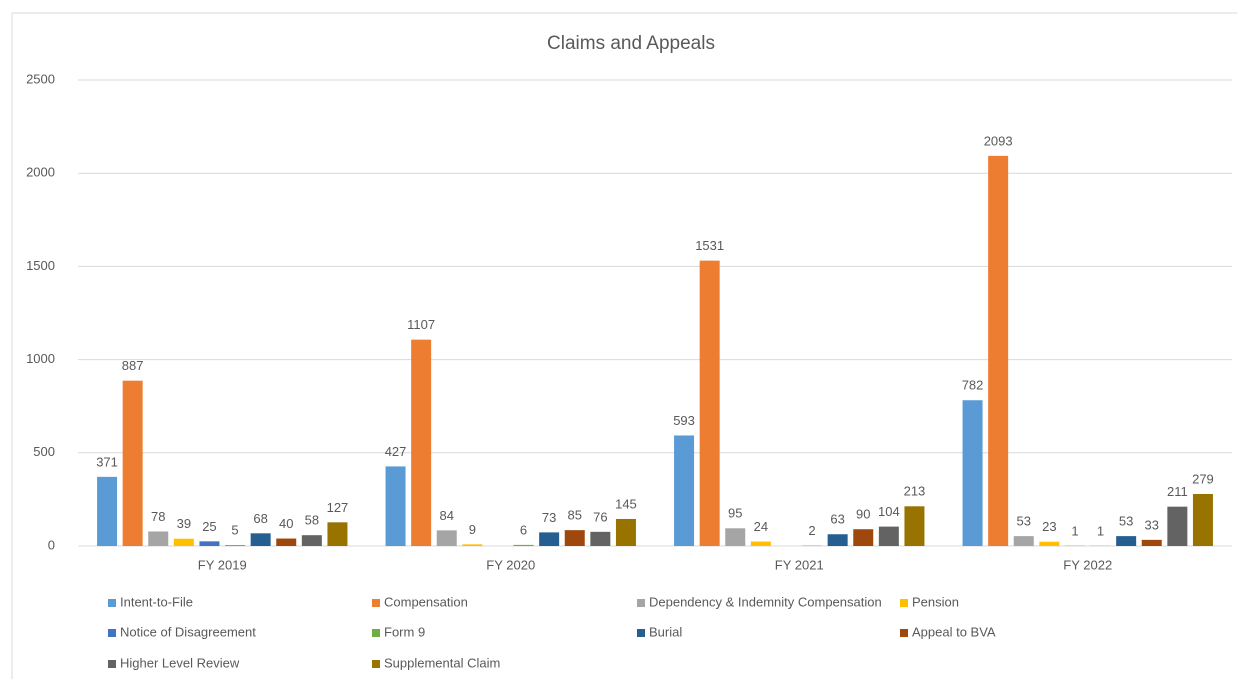 The height and width of the screenshot is (684, 1237). Describe the element at coordinates (184, 523) in the screenshot. I see `data-label: 39` at that location.